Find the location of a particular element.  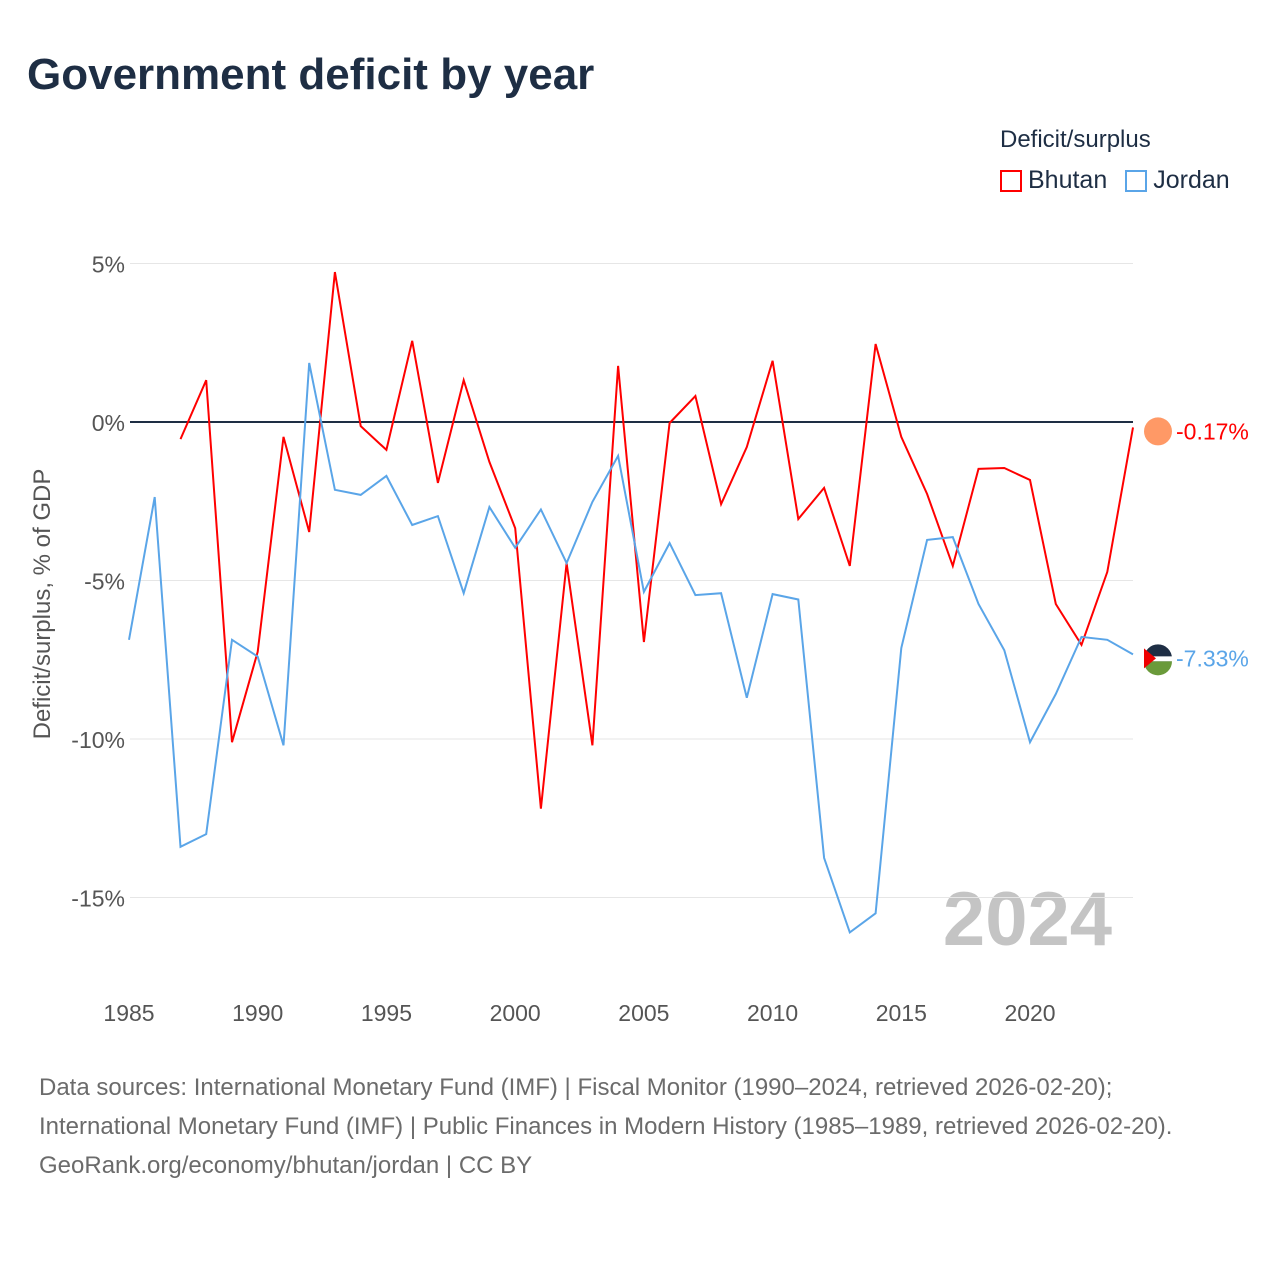

y-tick-label: 0% is located at coordinates (108, 423).